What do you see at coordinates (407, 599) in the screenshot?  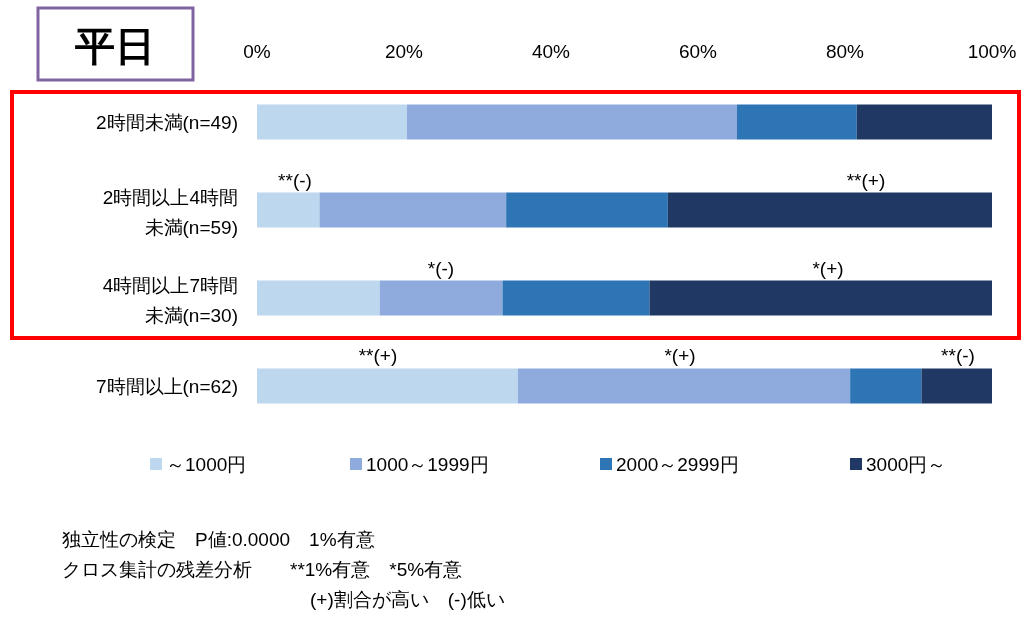 I see `note: (+)割合が高い (-)低い` at bounding box center [407, 599].